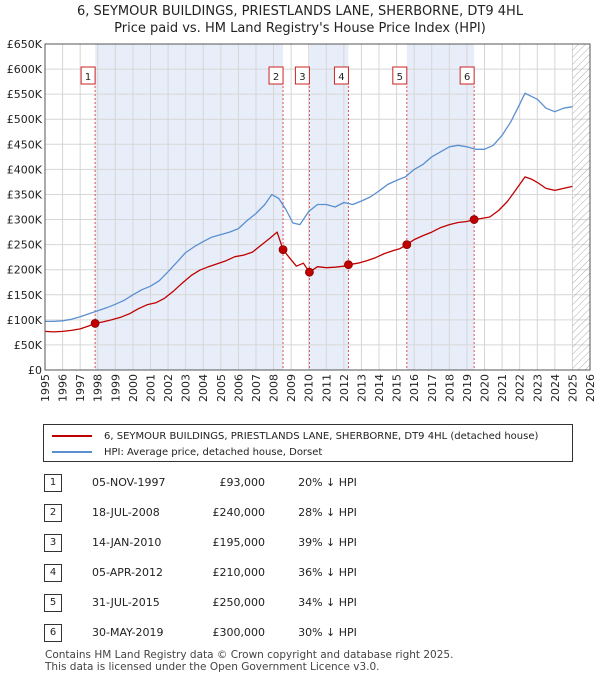  Describe the element at coordinates (537, 388) in the screenshot. I see `x-tick-label-28: 2023` at that location.